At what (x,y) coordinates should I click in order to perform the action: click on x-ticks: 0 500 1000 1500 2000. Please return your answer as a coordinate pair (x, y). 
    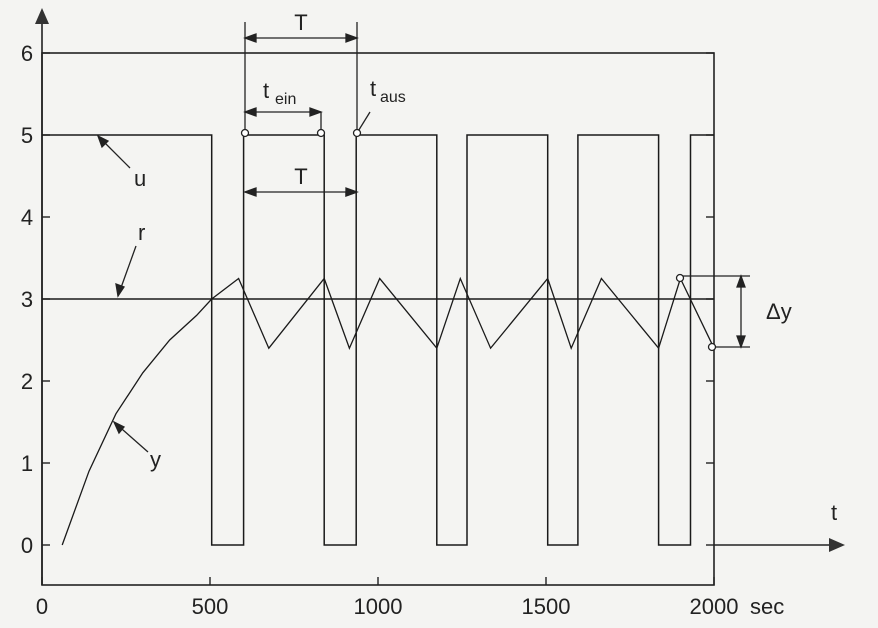
    Looking at the image, I should click on (387, 598).